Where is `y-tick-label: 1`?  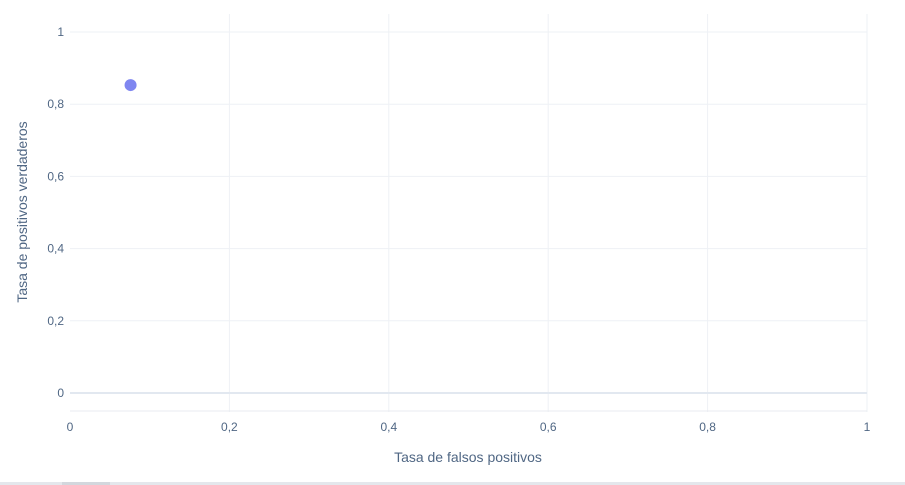 y-tick-label: 1 is located at coordinates (60, 32).